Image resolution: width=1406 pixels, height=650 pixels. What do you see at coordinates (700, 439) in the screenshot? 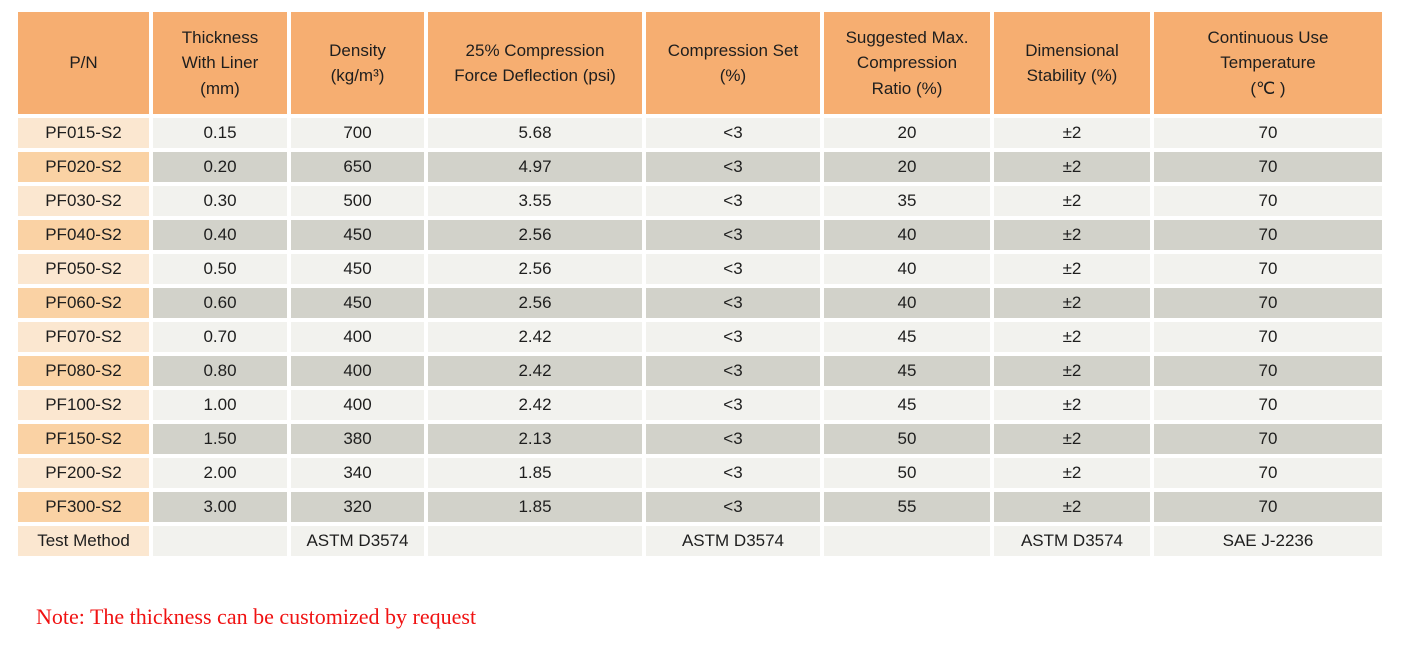
I see `table-row: PF150-S2 1.50 380 2.13 <3 50 ±2 70` at bounding box center [700, 439].